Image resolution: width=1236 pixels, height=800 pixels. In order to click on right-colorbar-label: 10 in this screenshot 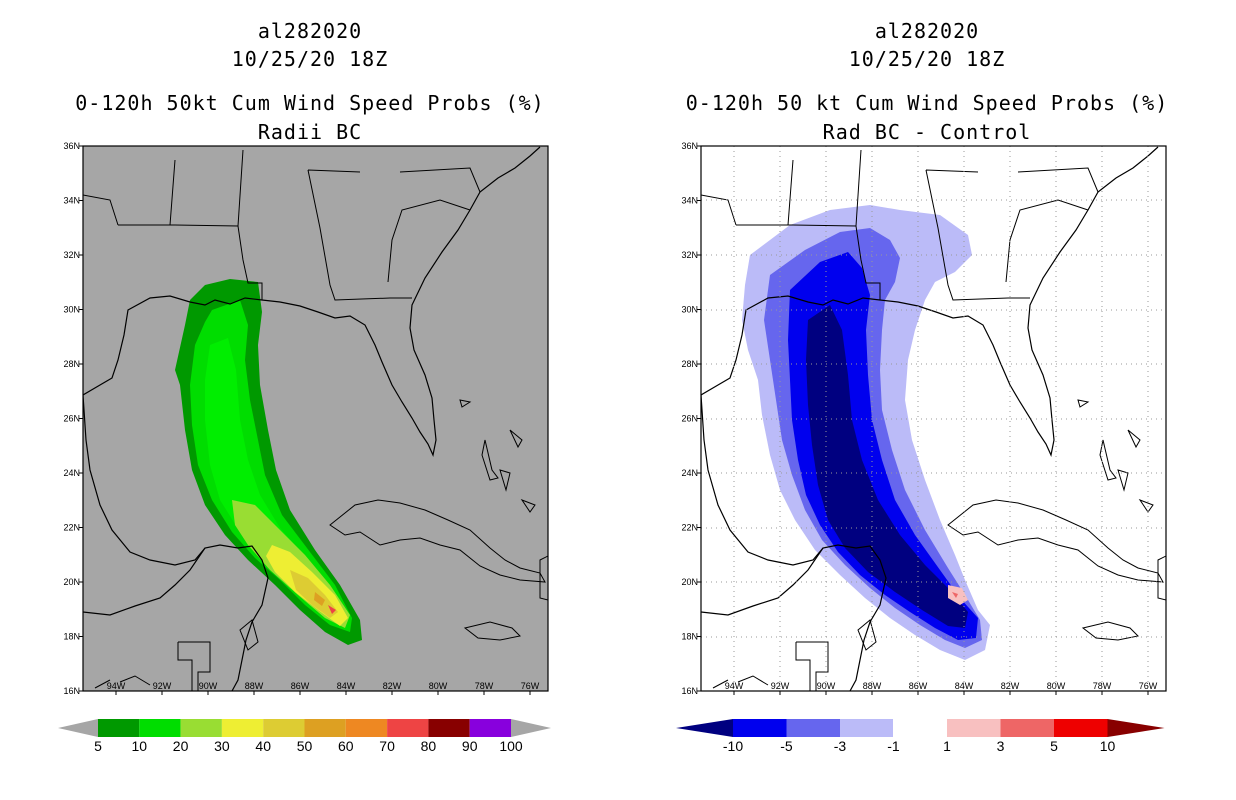, I will do `click(1108, 746)`.